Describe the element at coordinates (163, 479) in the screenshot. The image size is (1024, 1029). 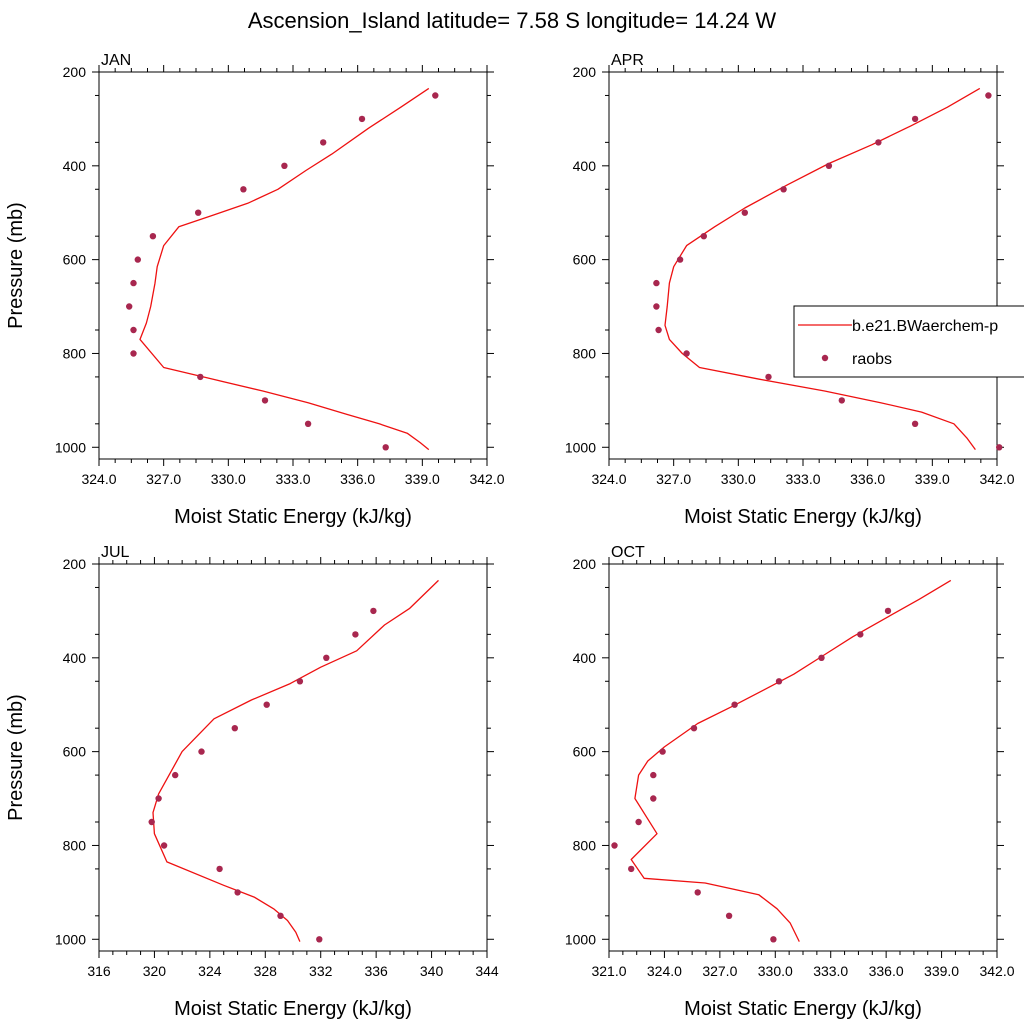
I see `x-tick-label-jan: 327.0` at that location.